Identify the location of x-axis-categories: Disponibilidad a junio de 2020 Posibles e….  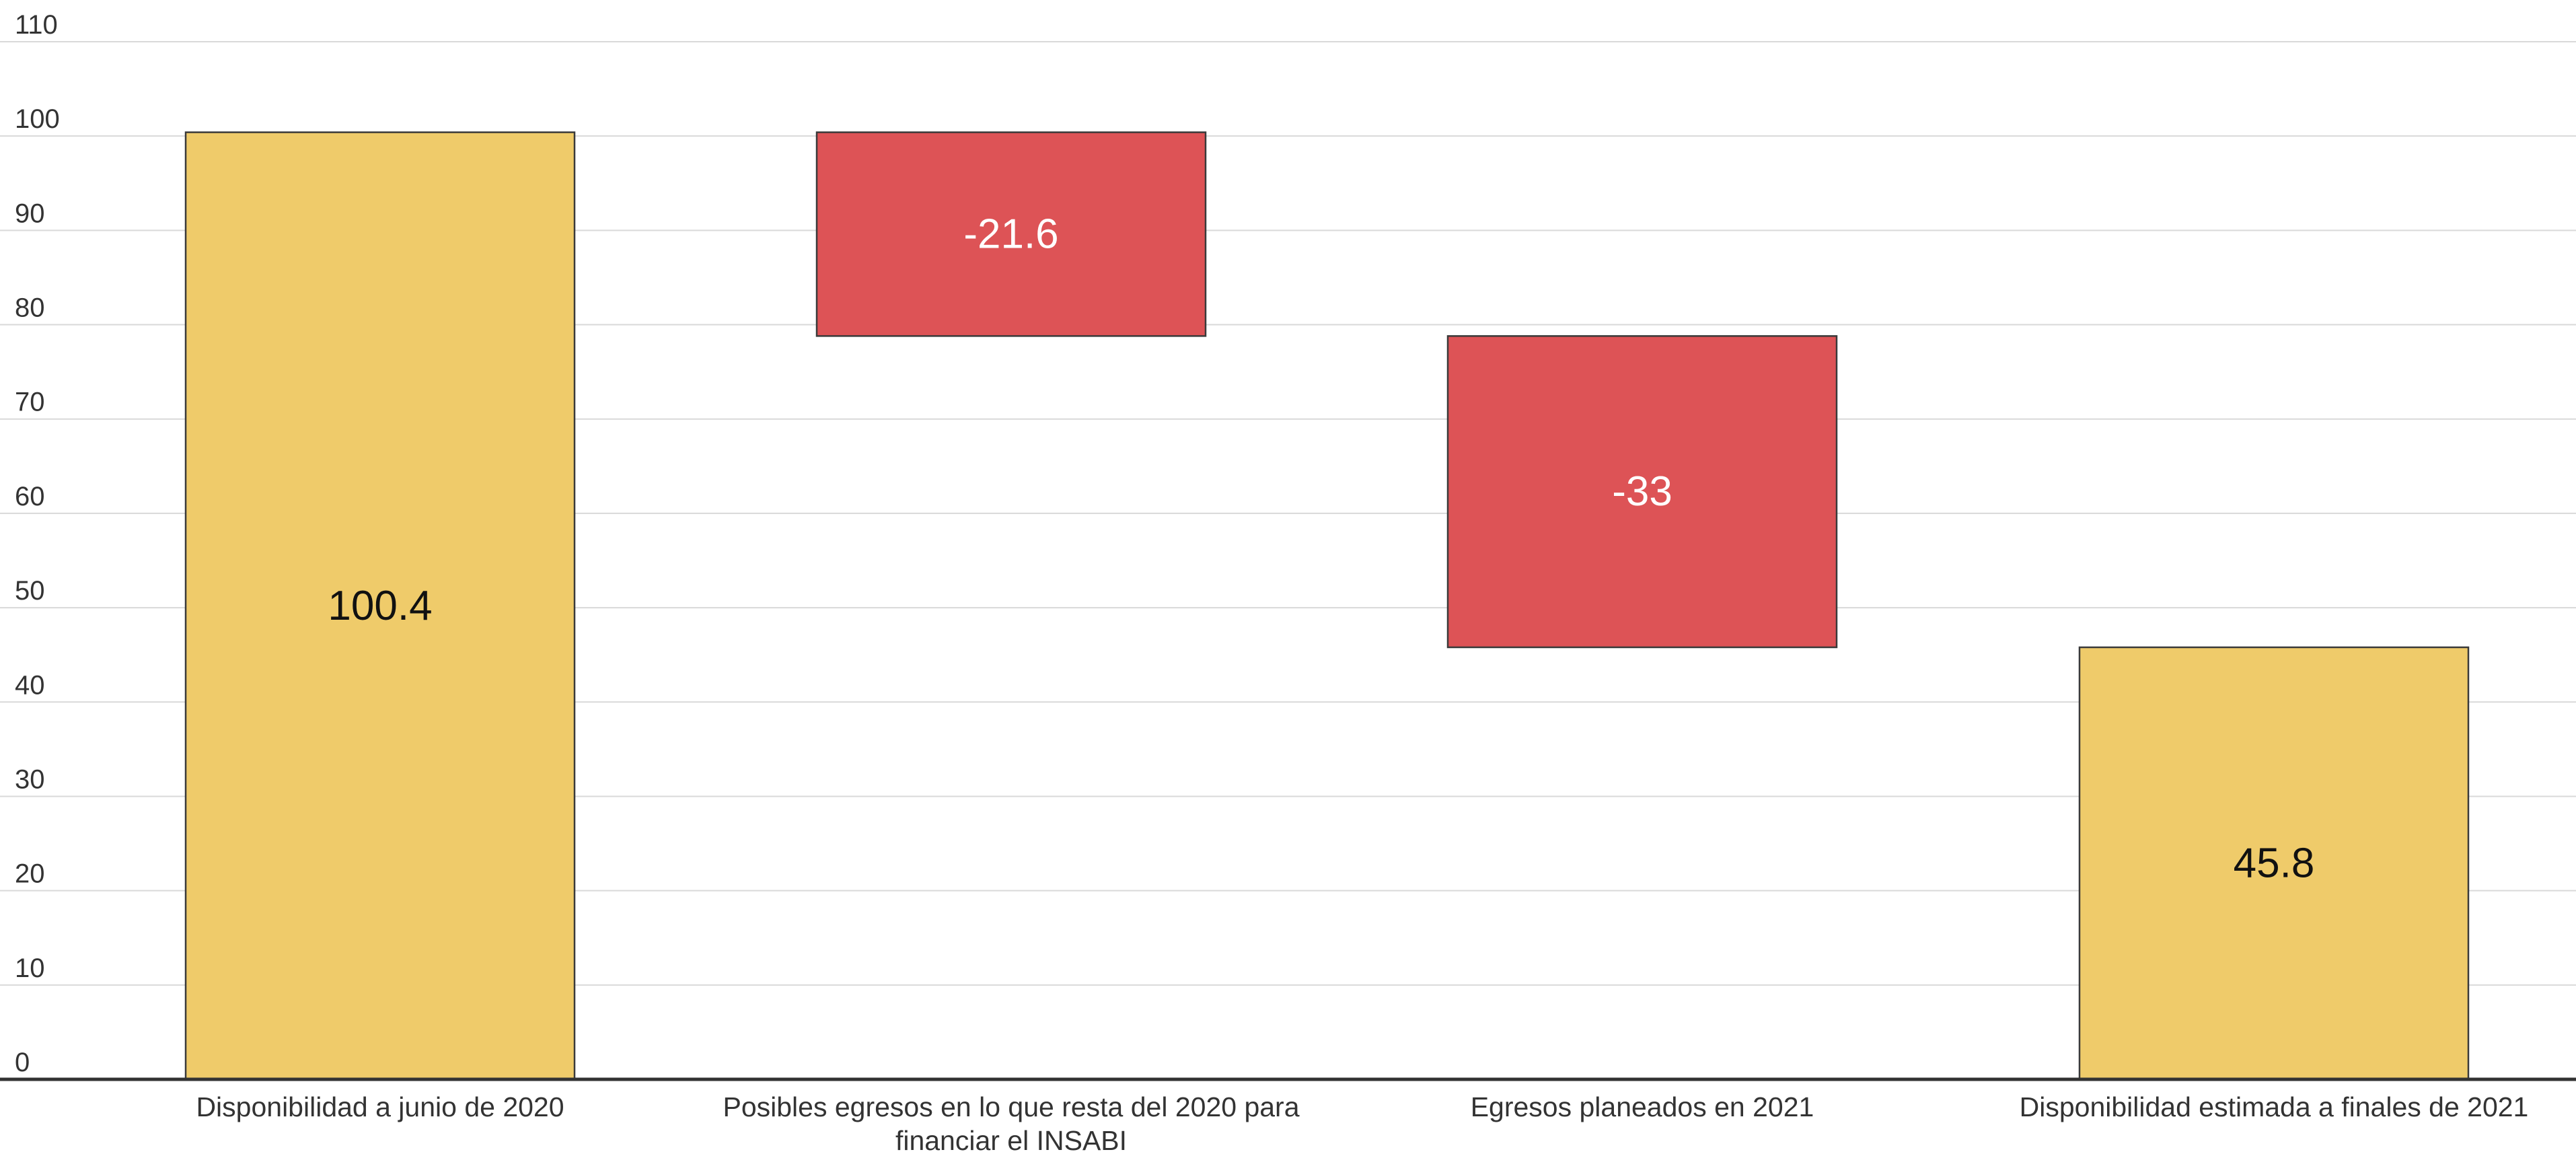
(1362, 1121).